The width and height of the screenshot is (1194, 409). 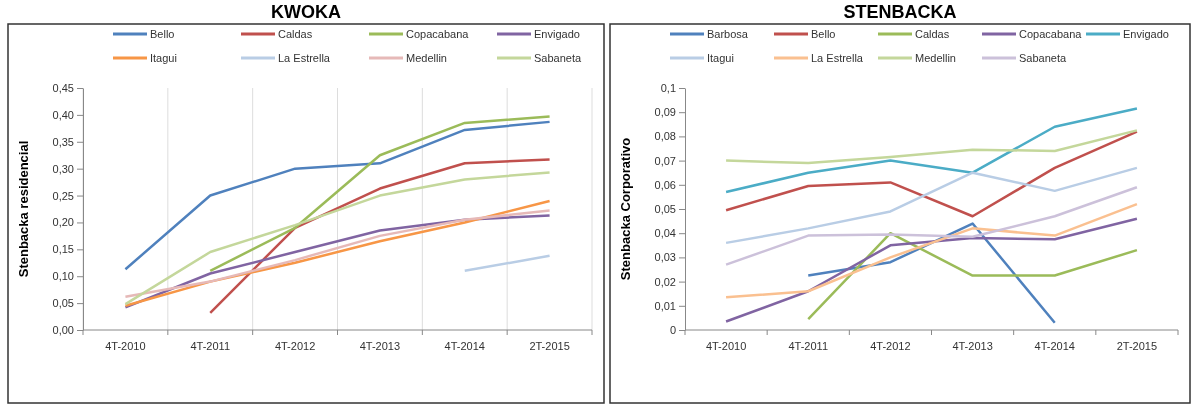 What do you see at coordinates (665, 305) in the screenshot?
I see `y-tick-label: 0,01` at bounding box center [665, 305].